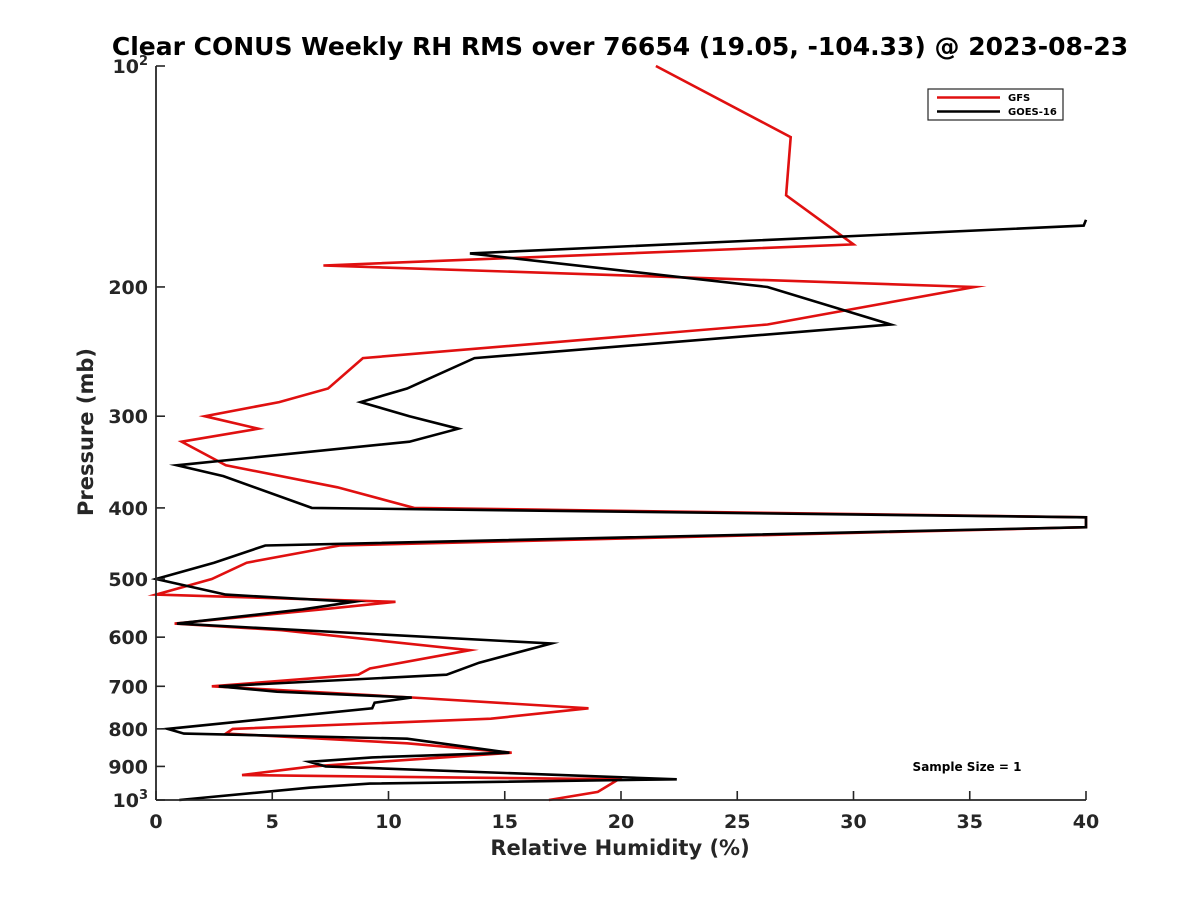 This screenshot has width=1200, height=900. Describe the element at coordinates (128, 687) in the screenshot. I see `y-tick-label: 700` at that location.